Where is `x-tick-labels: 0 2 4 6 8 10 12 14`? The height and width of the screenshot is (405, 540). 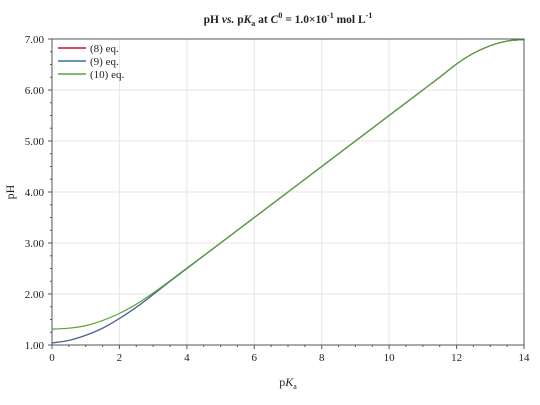
x-tick-labels: 0 2 4 6 8 10 12 14 is located at coordinates (289, 358).